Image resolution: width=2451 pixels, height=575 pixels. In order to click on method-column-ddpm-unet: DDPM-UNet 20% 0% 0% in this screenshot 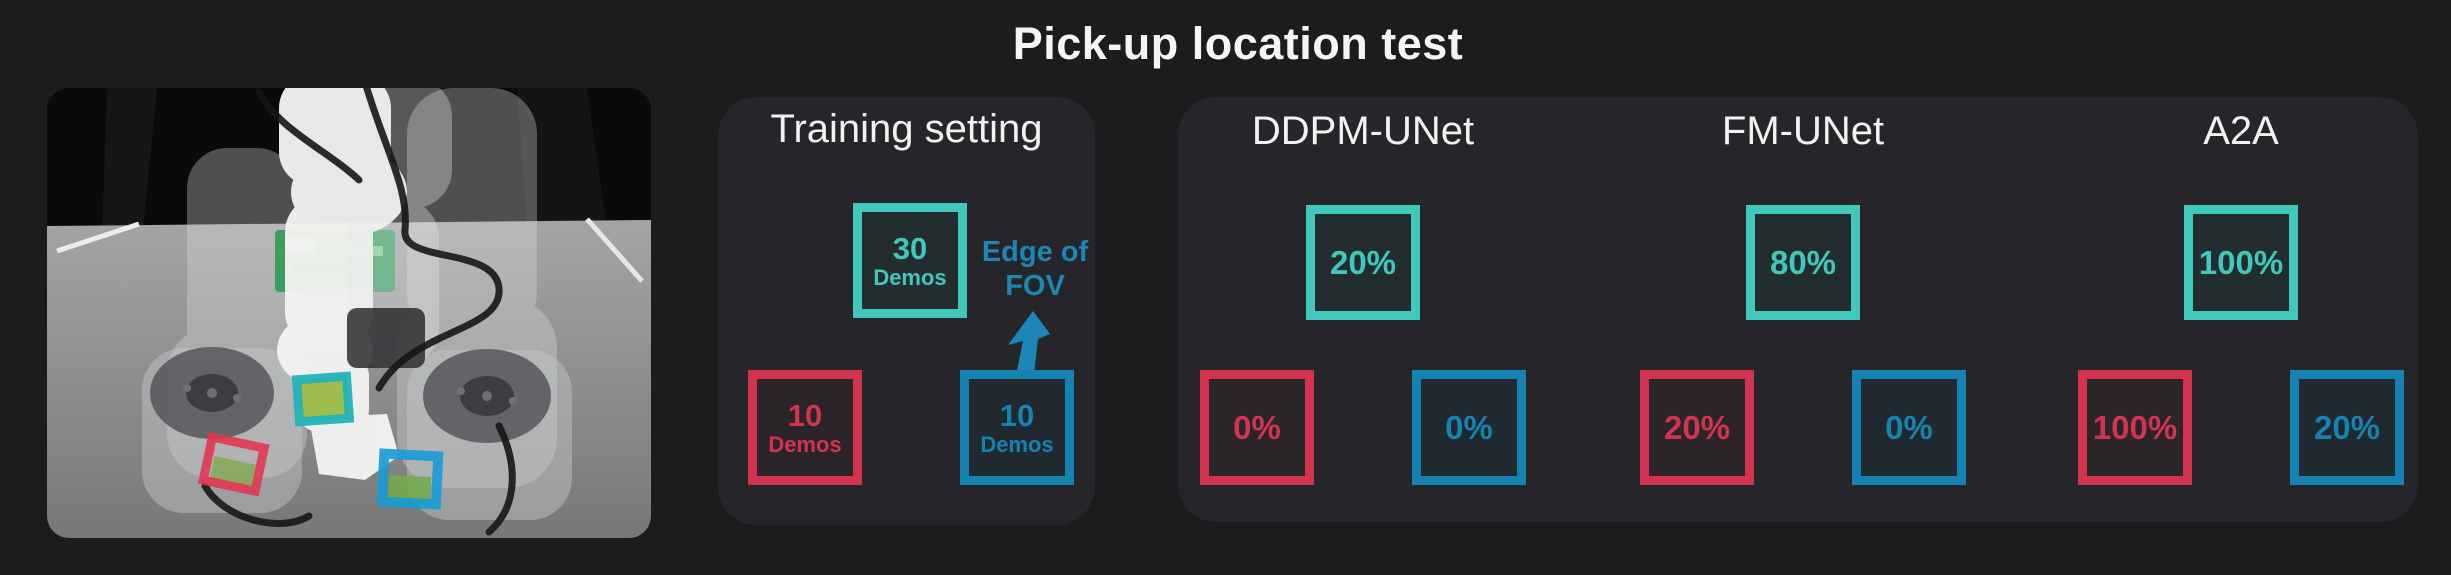, I will do `click(1363, 309)`.